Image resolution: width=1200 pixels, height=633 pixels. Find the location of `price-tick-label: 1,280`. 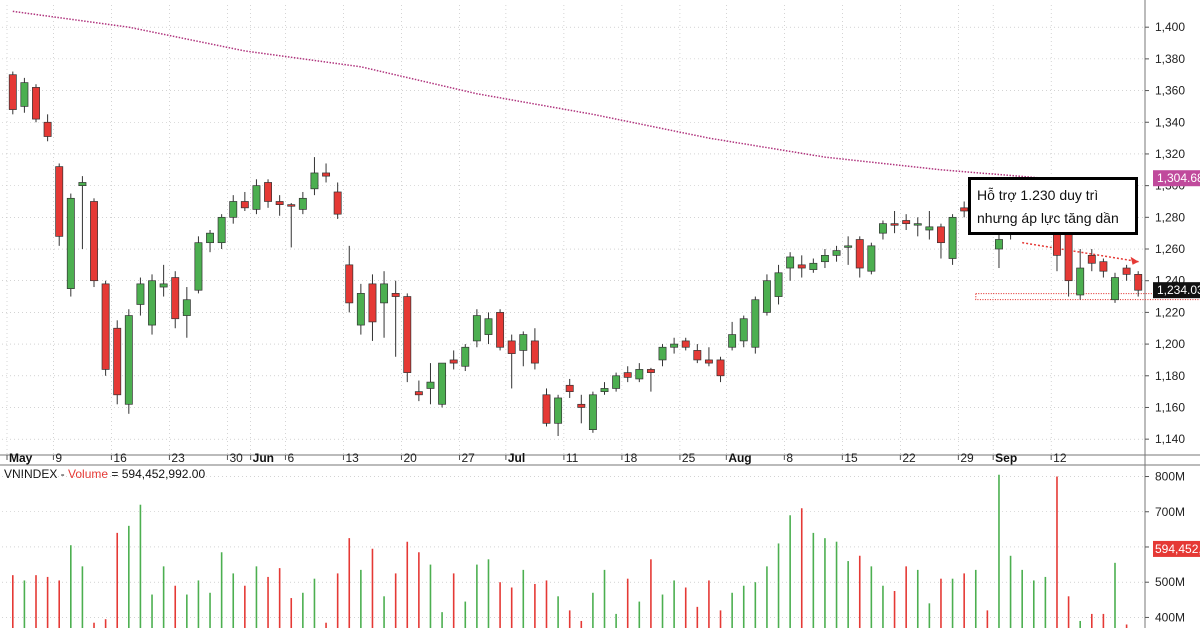

price-tick-label: 1,280 is located at coordinates (1170, 217).